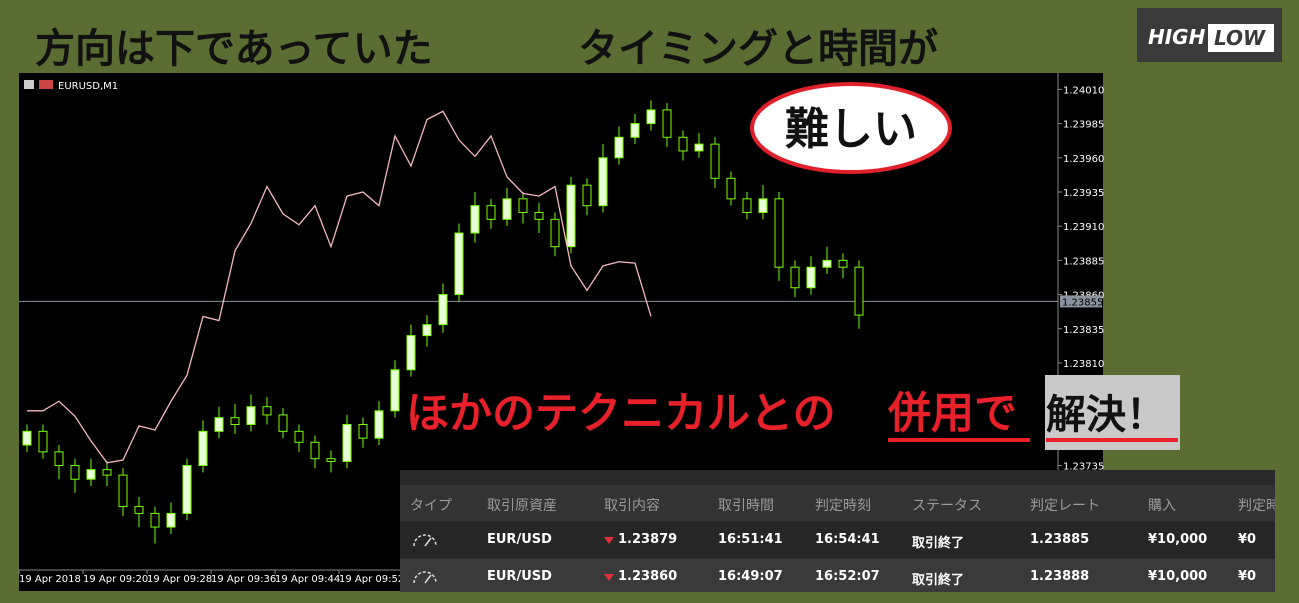 The image size is (1299, 603). I want to click on headline-left: 方向は下であっていた, so click(234, 49).